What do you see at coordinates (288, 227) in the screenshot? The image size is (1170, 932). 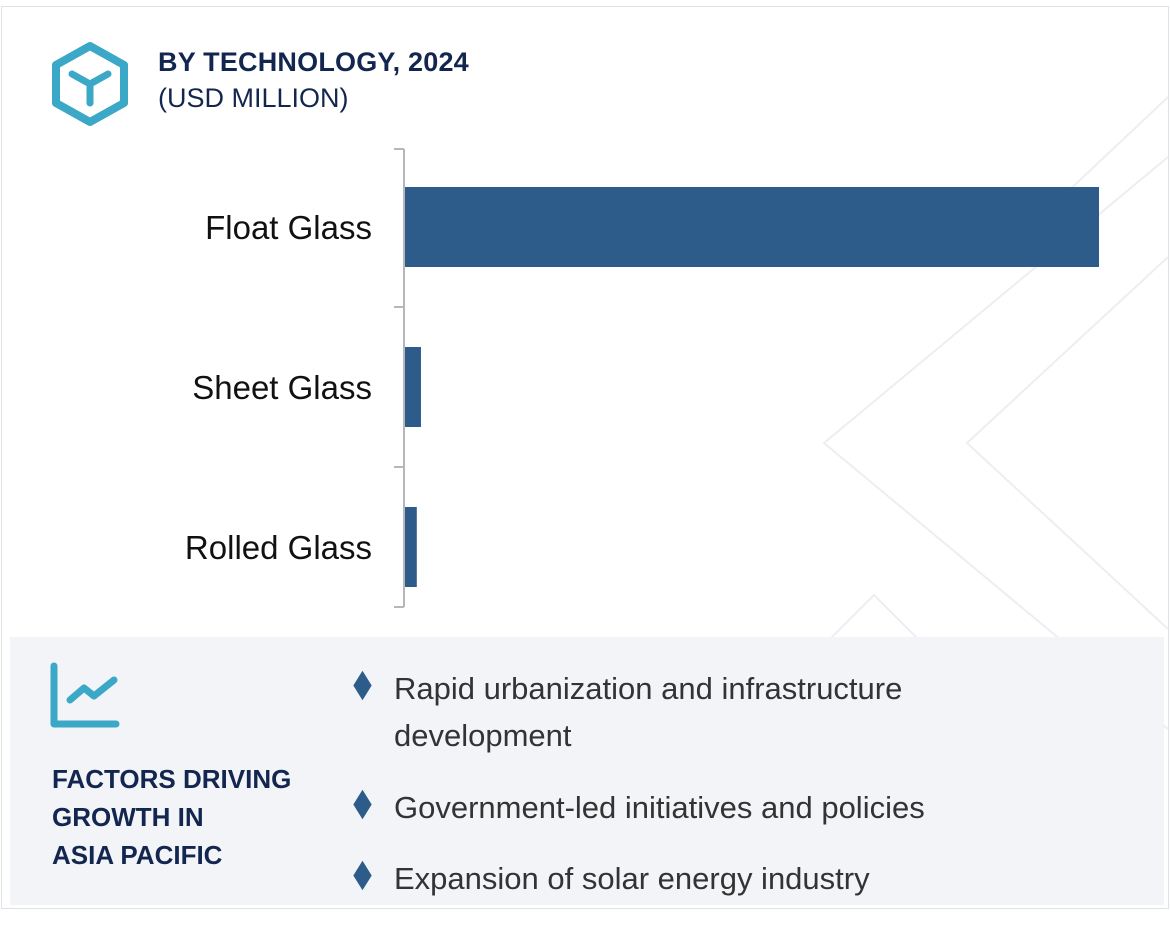 I see `category-label: Float Glass` at bounding box center [288, 227].